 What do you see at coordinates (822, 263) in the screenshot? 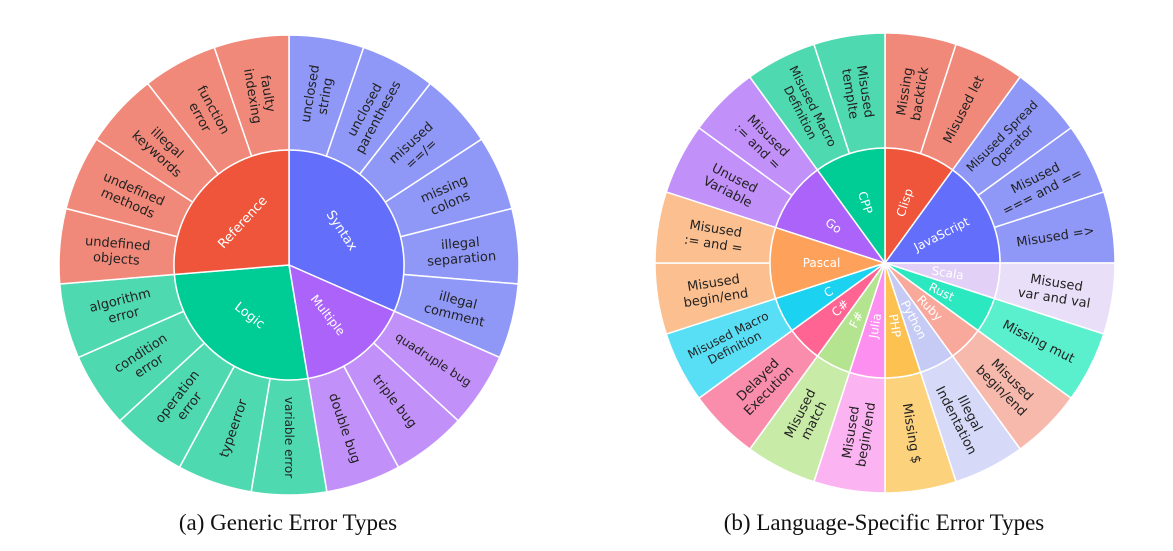
I see `inner-label-pascal: Pascal` at bounding box center [822, 263].